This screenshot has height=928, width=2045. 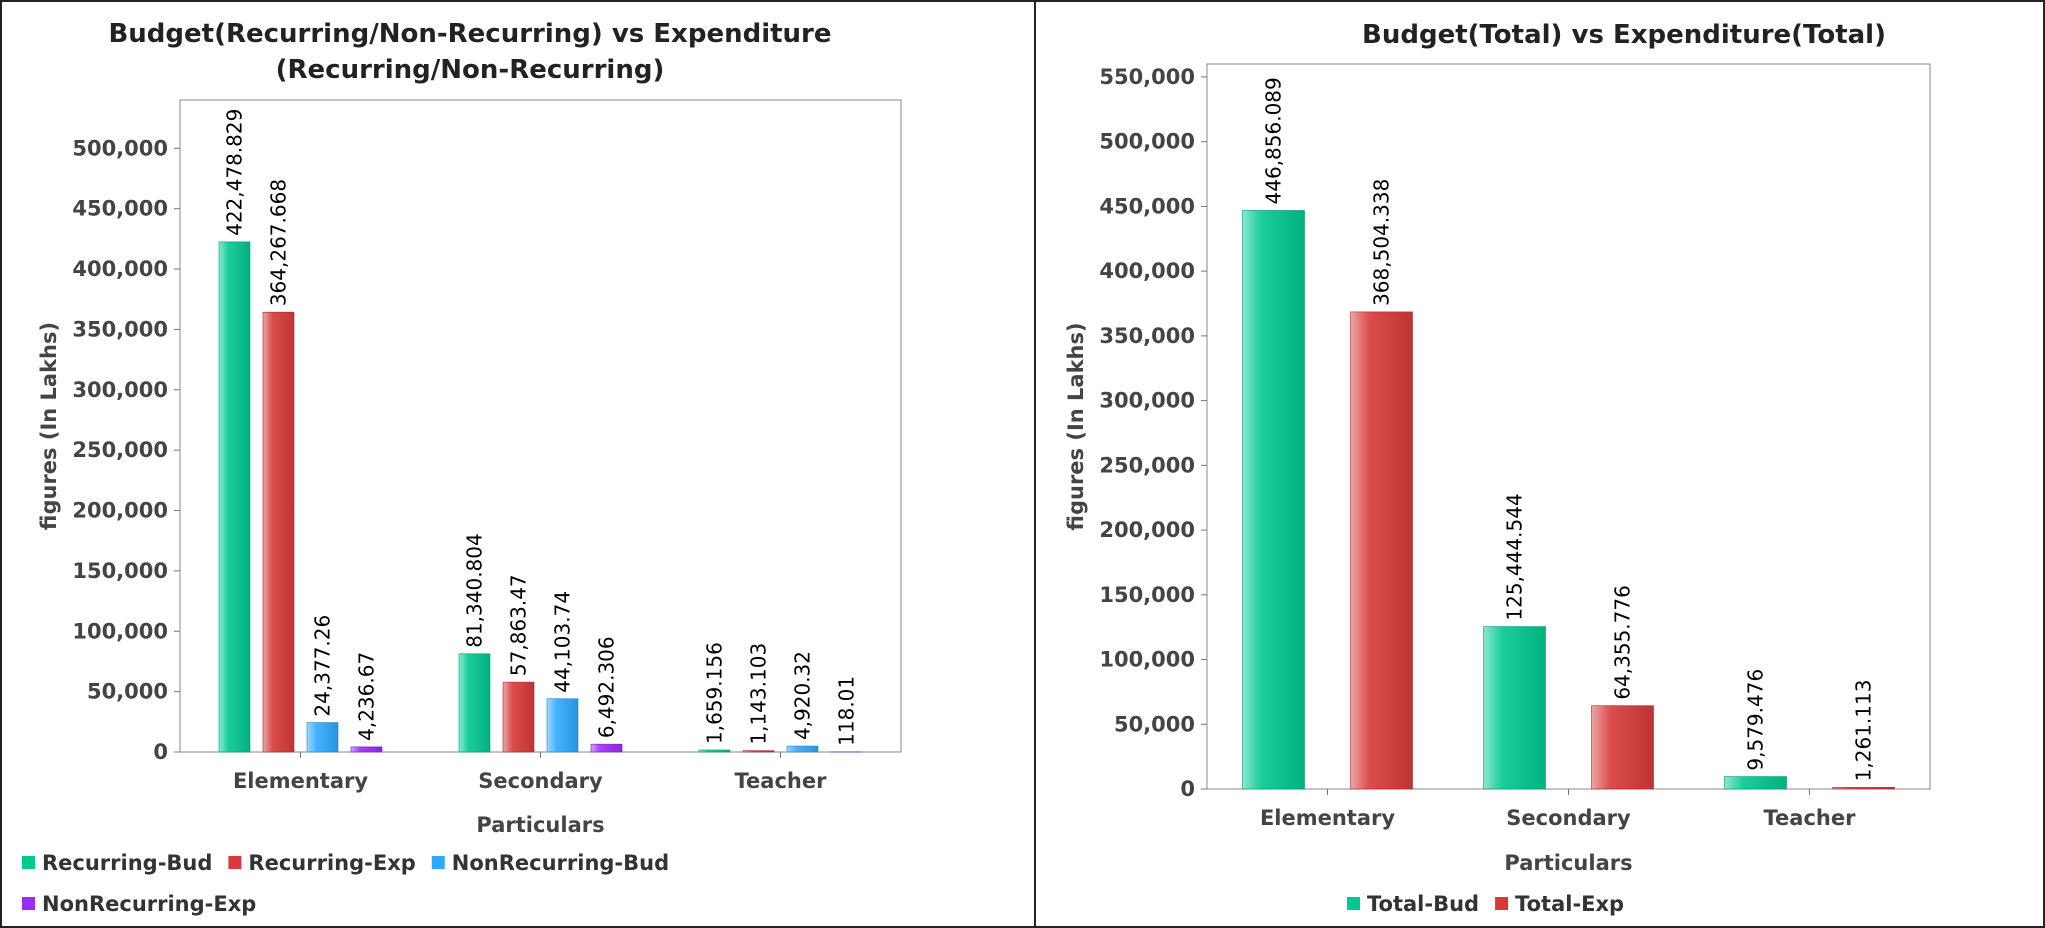 What do you see at coordinates (235, 172) in the screenshot?
I see `data-label-recurring-bud-elementary: 422,478.829` at bounding box center [235, 172].